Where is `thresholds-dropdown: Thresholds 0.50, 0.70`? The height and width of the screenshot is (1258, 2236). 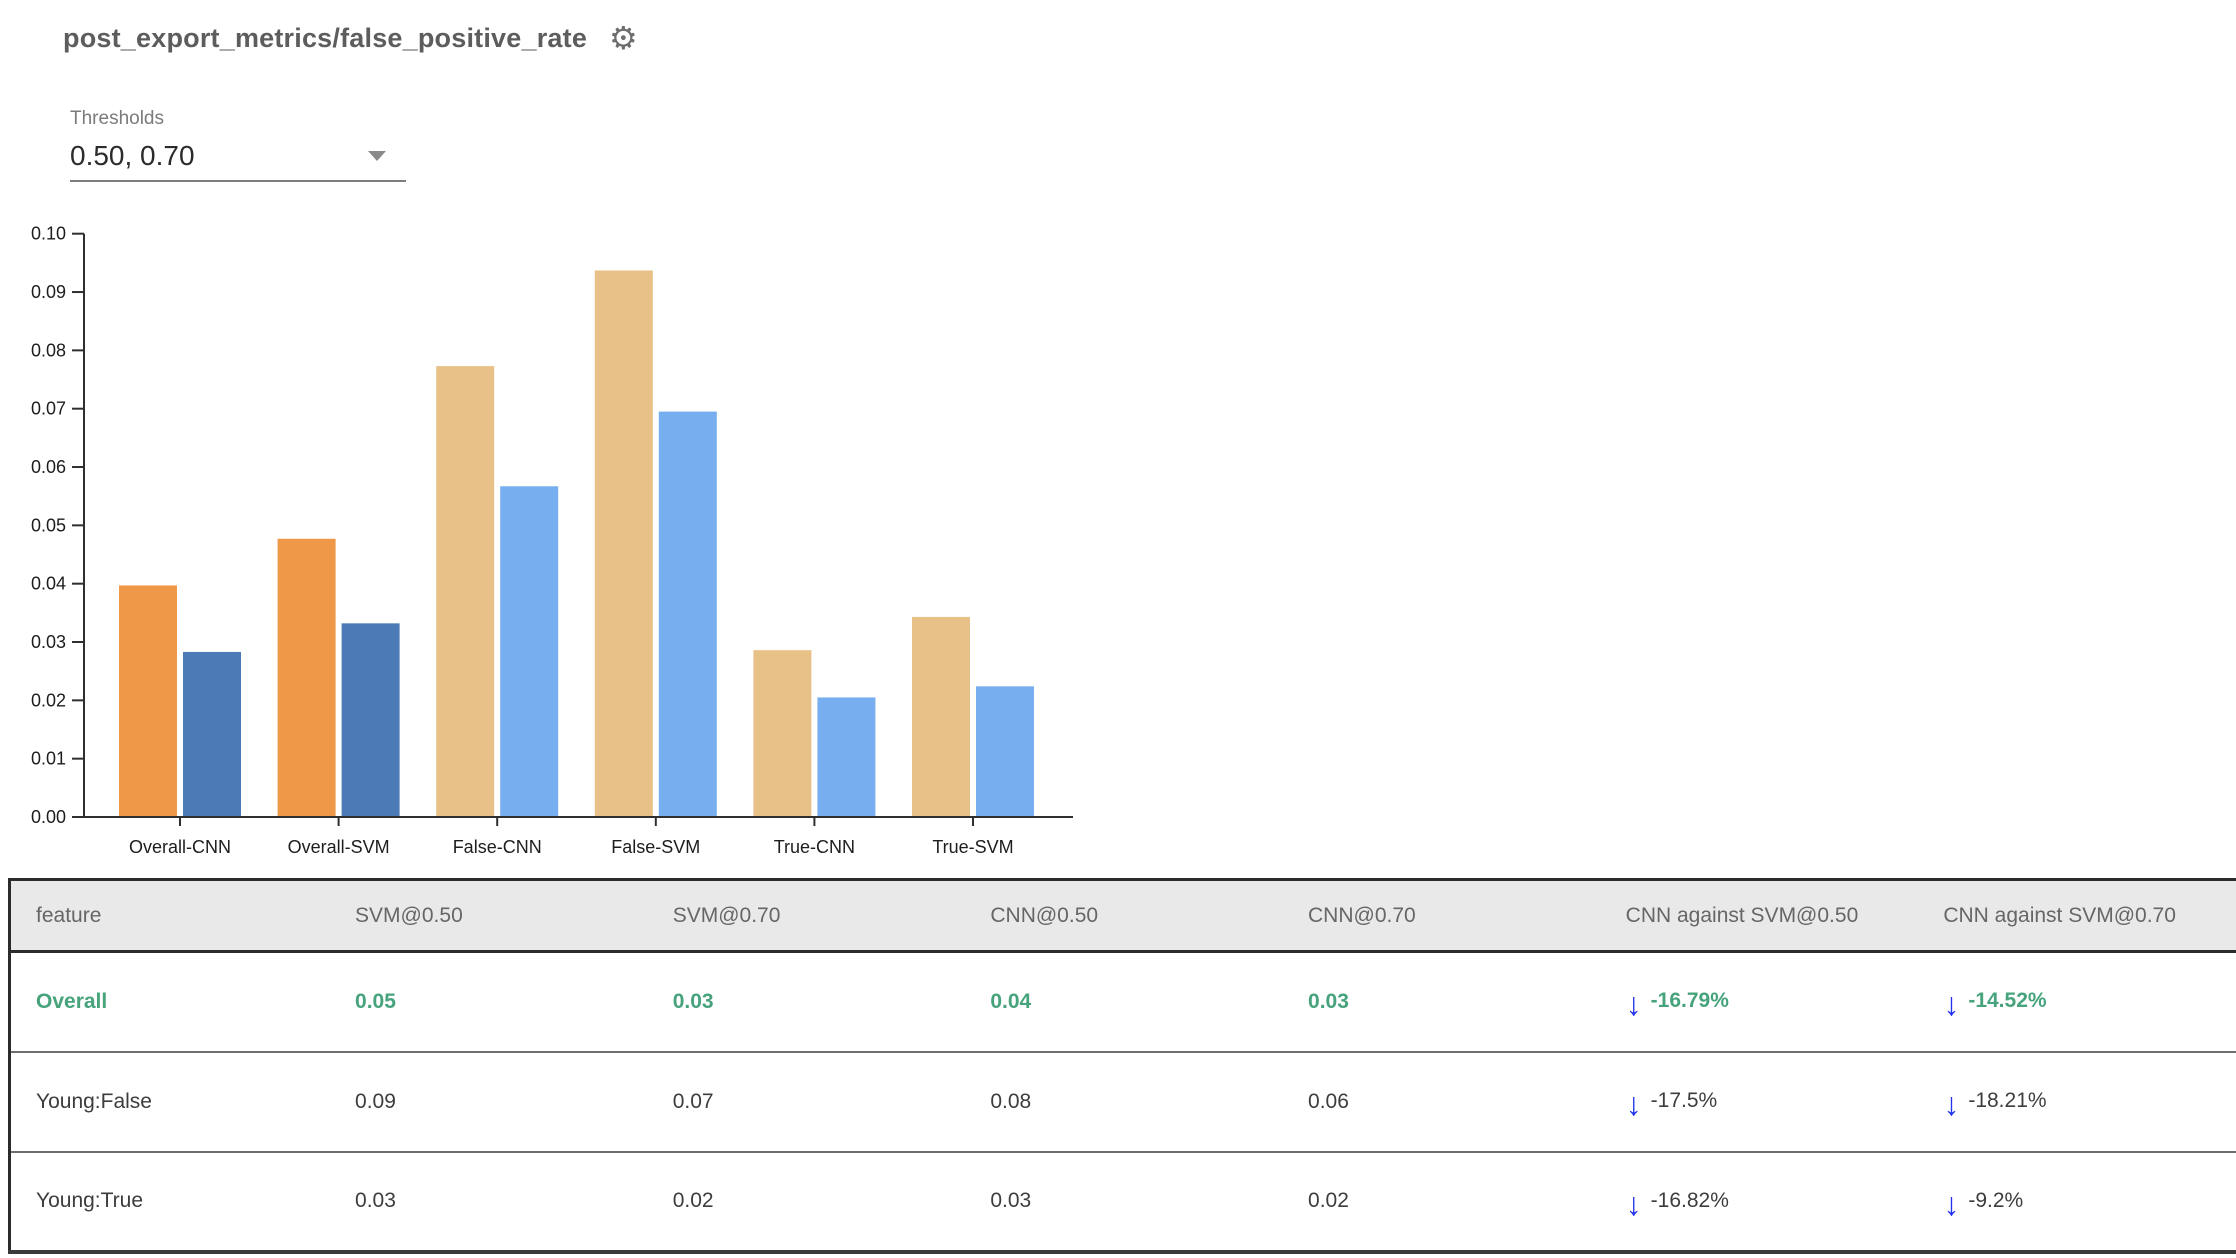
thresholds-dropdown: Thresholds 0.50, 0.70 is located at coordinates (238, 145).